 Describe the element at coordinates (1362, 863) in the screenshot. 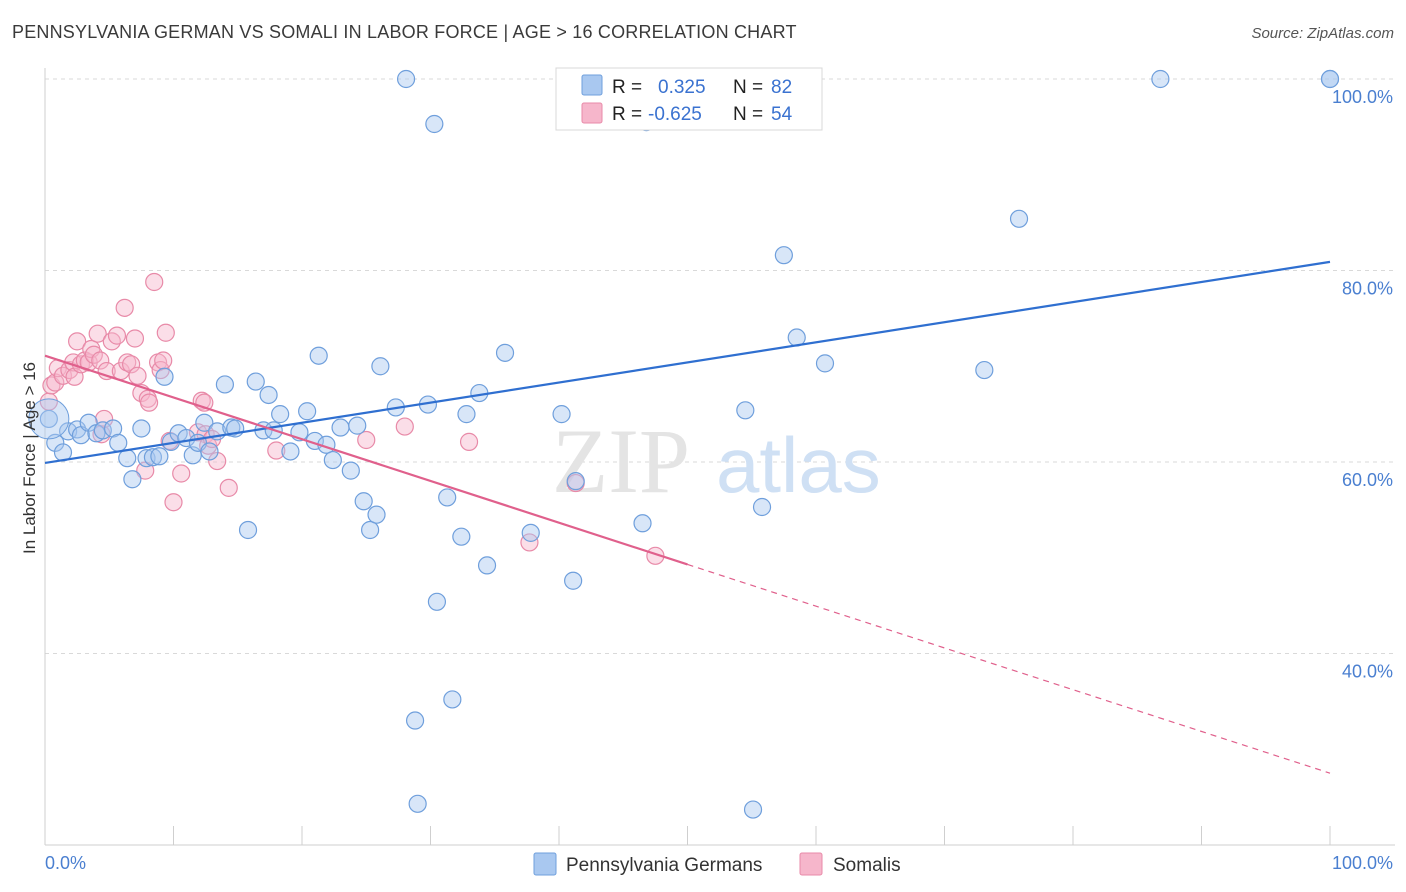

I see `x-tick-label-max: 100.0%` at that location.